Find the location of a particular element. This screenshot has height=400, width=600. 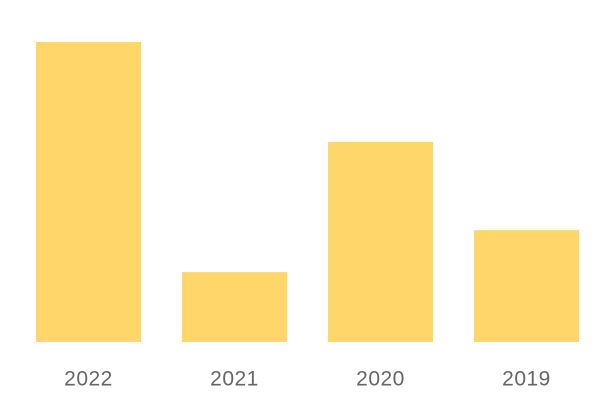

x-tick-label: 2019 is located at coordinates (526, 379).